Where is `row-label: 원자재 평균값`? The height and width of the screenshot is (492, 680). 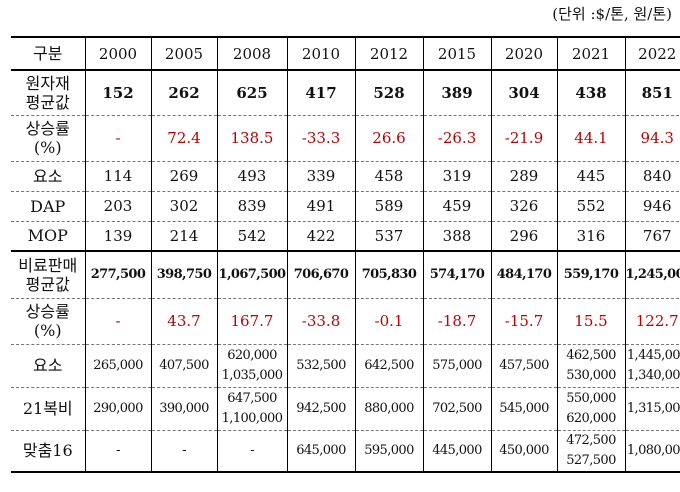
row-label: 원자재 평균값 is located at coordinates (48, 92).